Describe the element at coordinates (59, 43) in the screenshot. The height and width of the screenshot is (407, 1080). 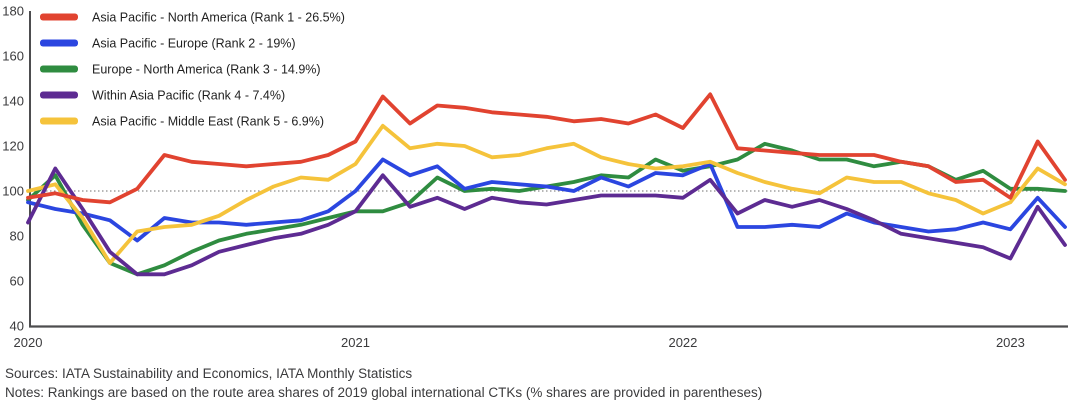
I see `legend-swatch-asia-pacific-europe` at that location.